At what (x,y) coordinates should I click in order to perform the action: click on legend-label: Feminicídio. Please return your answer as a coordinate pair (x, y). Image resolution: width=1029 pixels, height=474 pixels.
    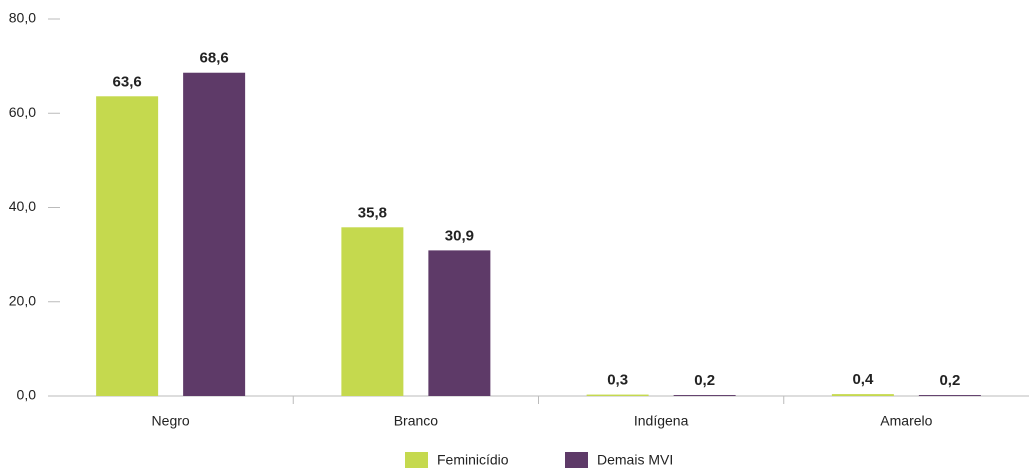
    Looking at the image, I should click on (473, 460).